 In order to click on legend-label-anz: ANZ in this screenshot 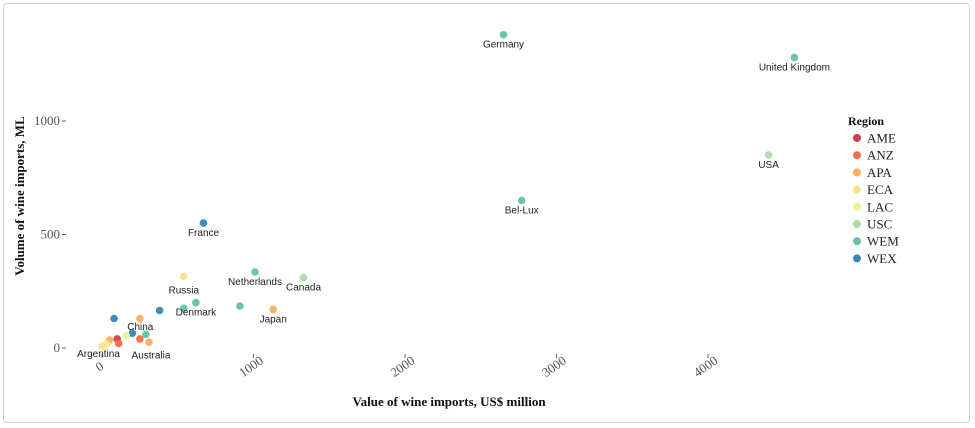, I will do `click(880, 155)`.